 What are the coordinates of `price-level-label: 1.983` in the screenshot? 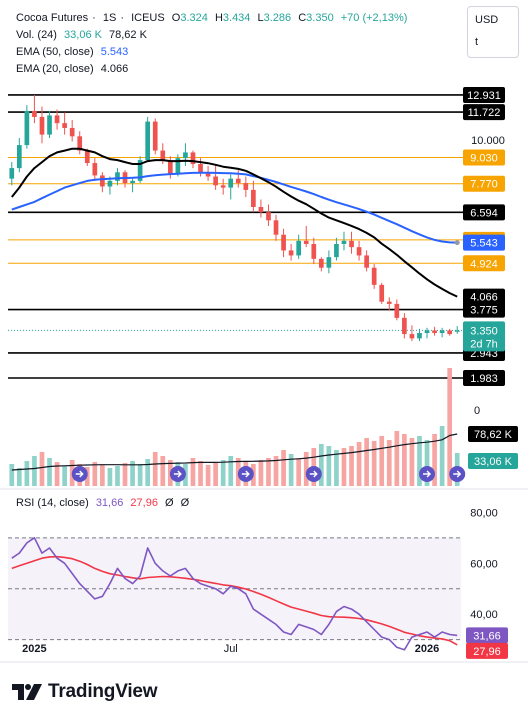 It's located at (484, 379).